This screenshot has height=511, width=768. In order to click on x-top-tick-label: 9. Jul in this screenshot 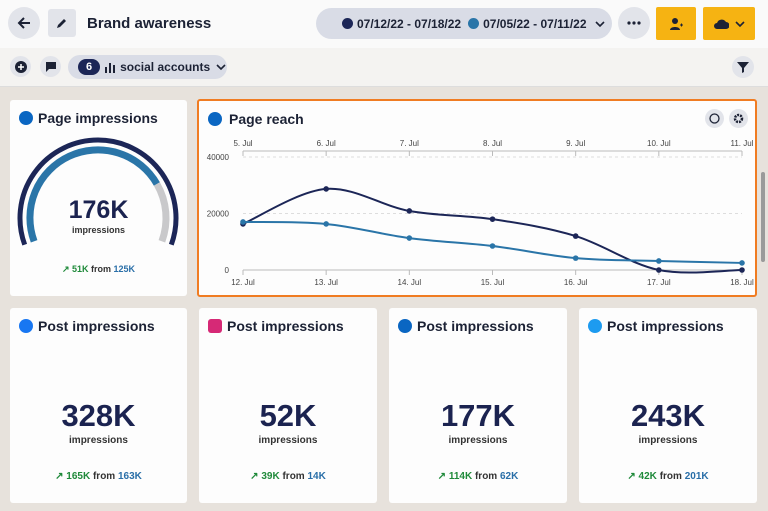, I will do `click(575, 143)`.